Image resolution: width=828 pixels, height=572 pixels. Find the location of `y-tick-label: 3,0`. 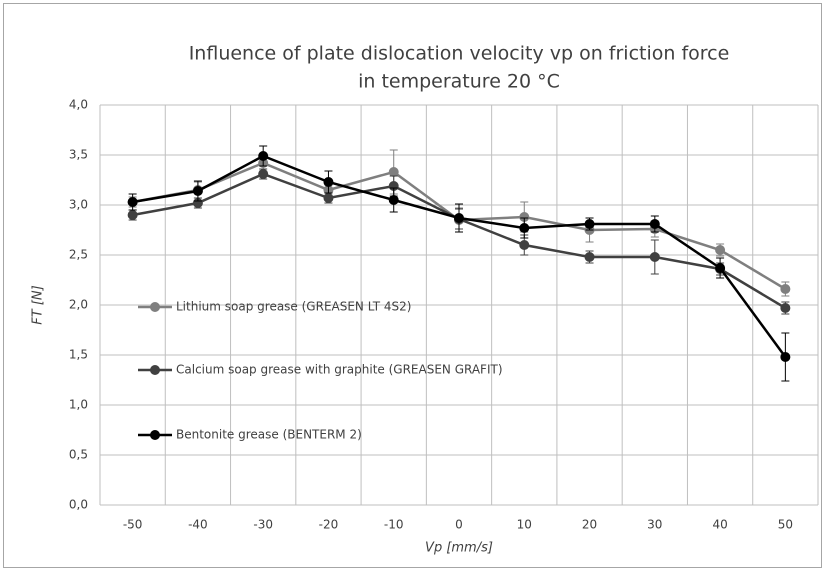

y-tick-label: 3,0 is located at coordinates (78, 205).